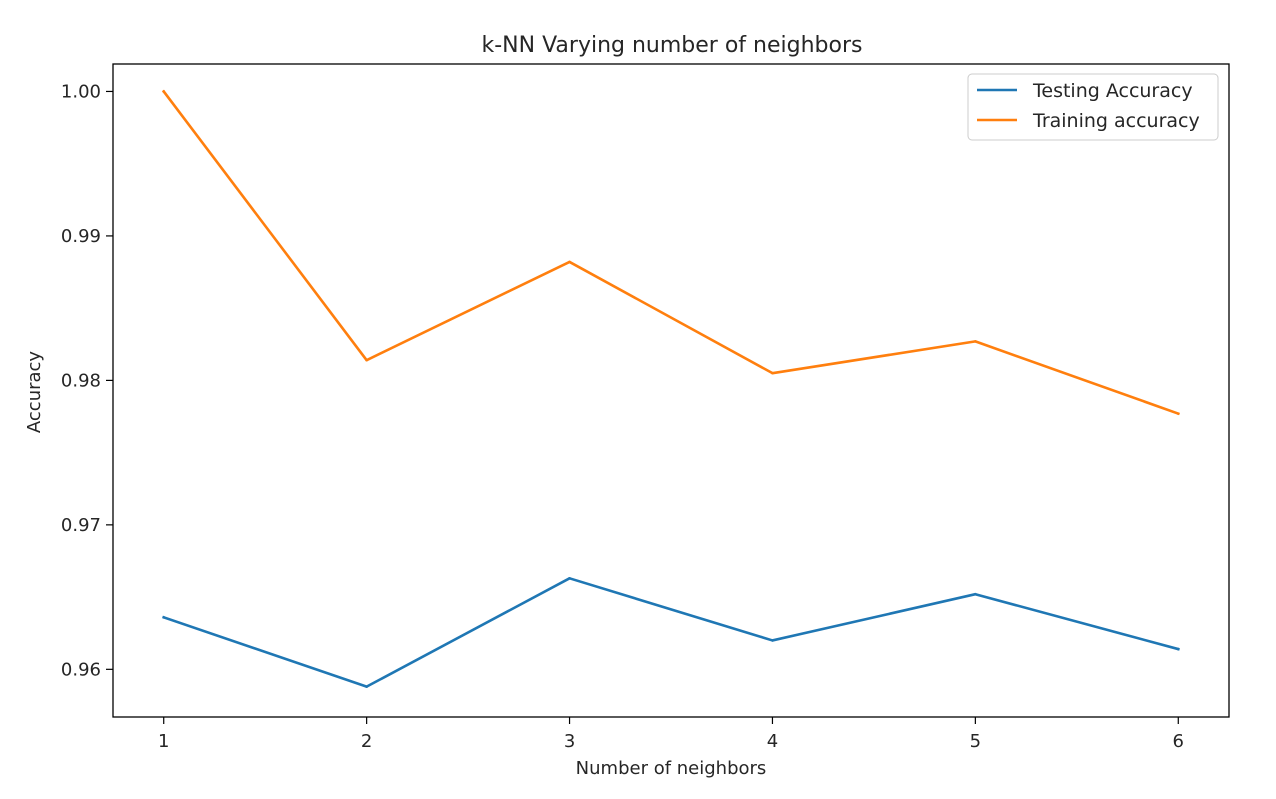  Describe the element at coordinates (671, 768) in the screenshot. I see `x-axis-title: Number of neighbors` at that location.